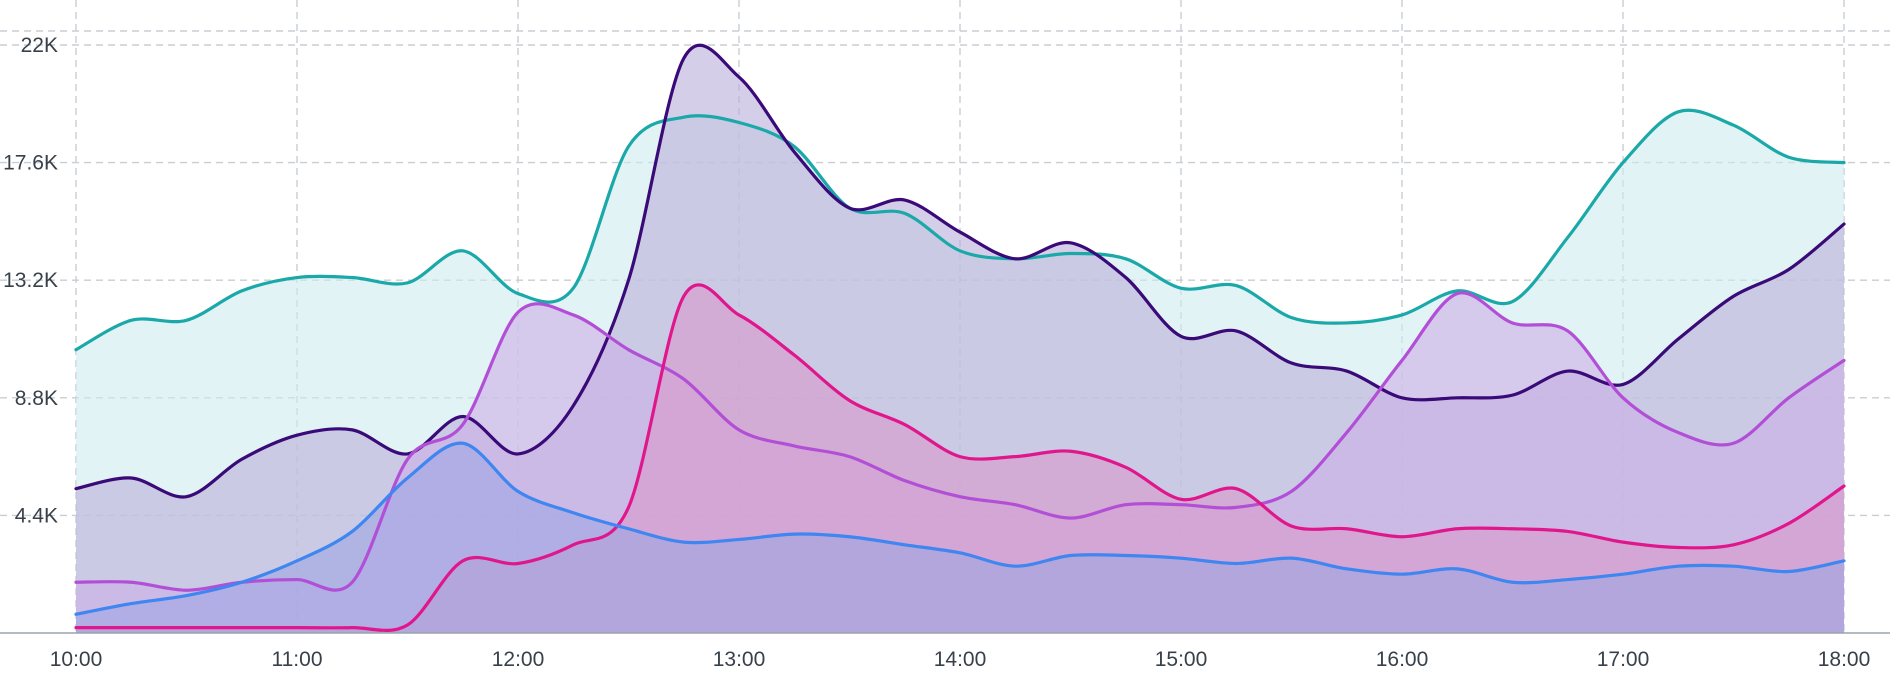 This screenshot has height=682, width=1890. I want to click on y-tick-label: 4.4K, so click(36, 515).